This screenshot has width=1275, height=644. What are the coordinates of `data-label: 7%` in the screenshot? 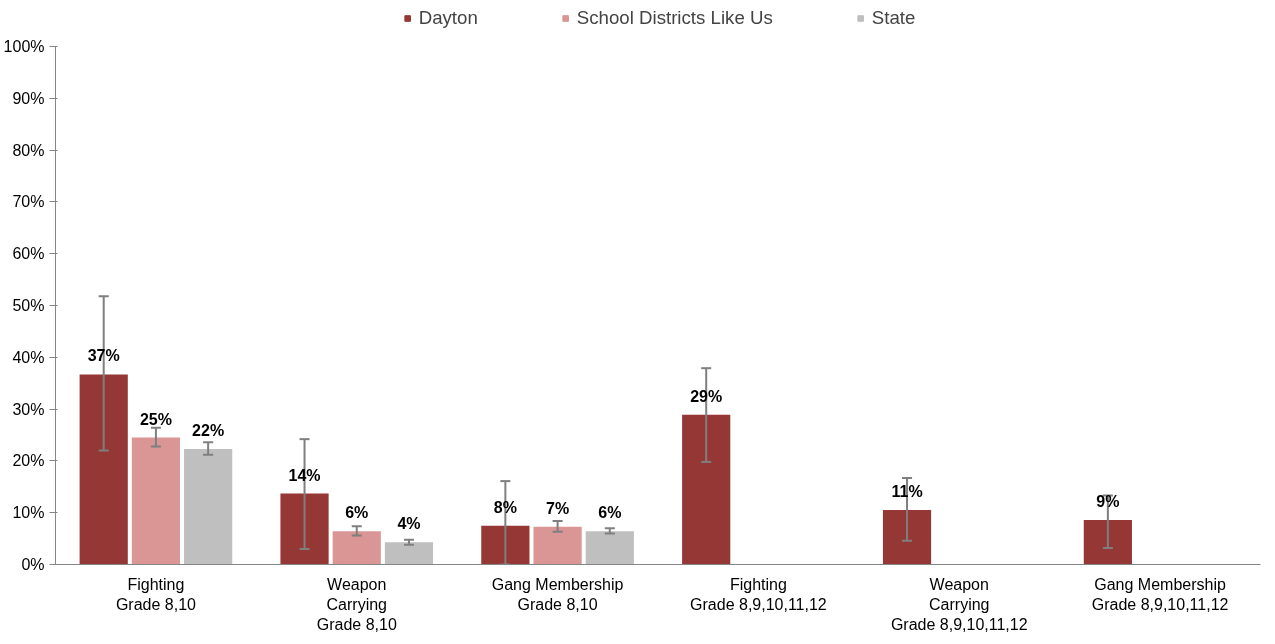 It's located at (558, 508).